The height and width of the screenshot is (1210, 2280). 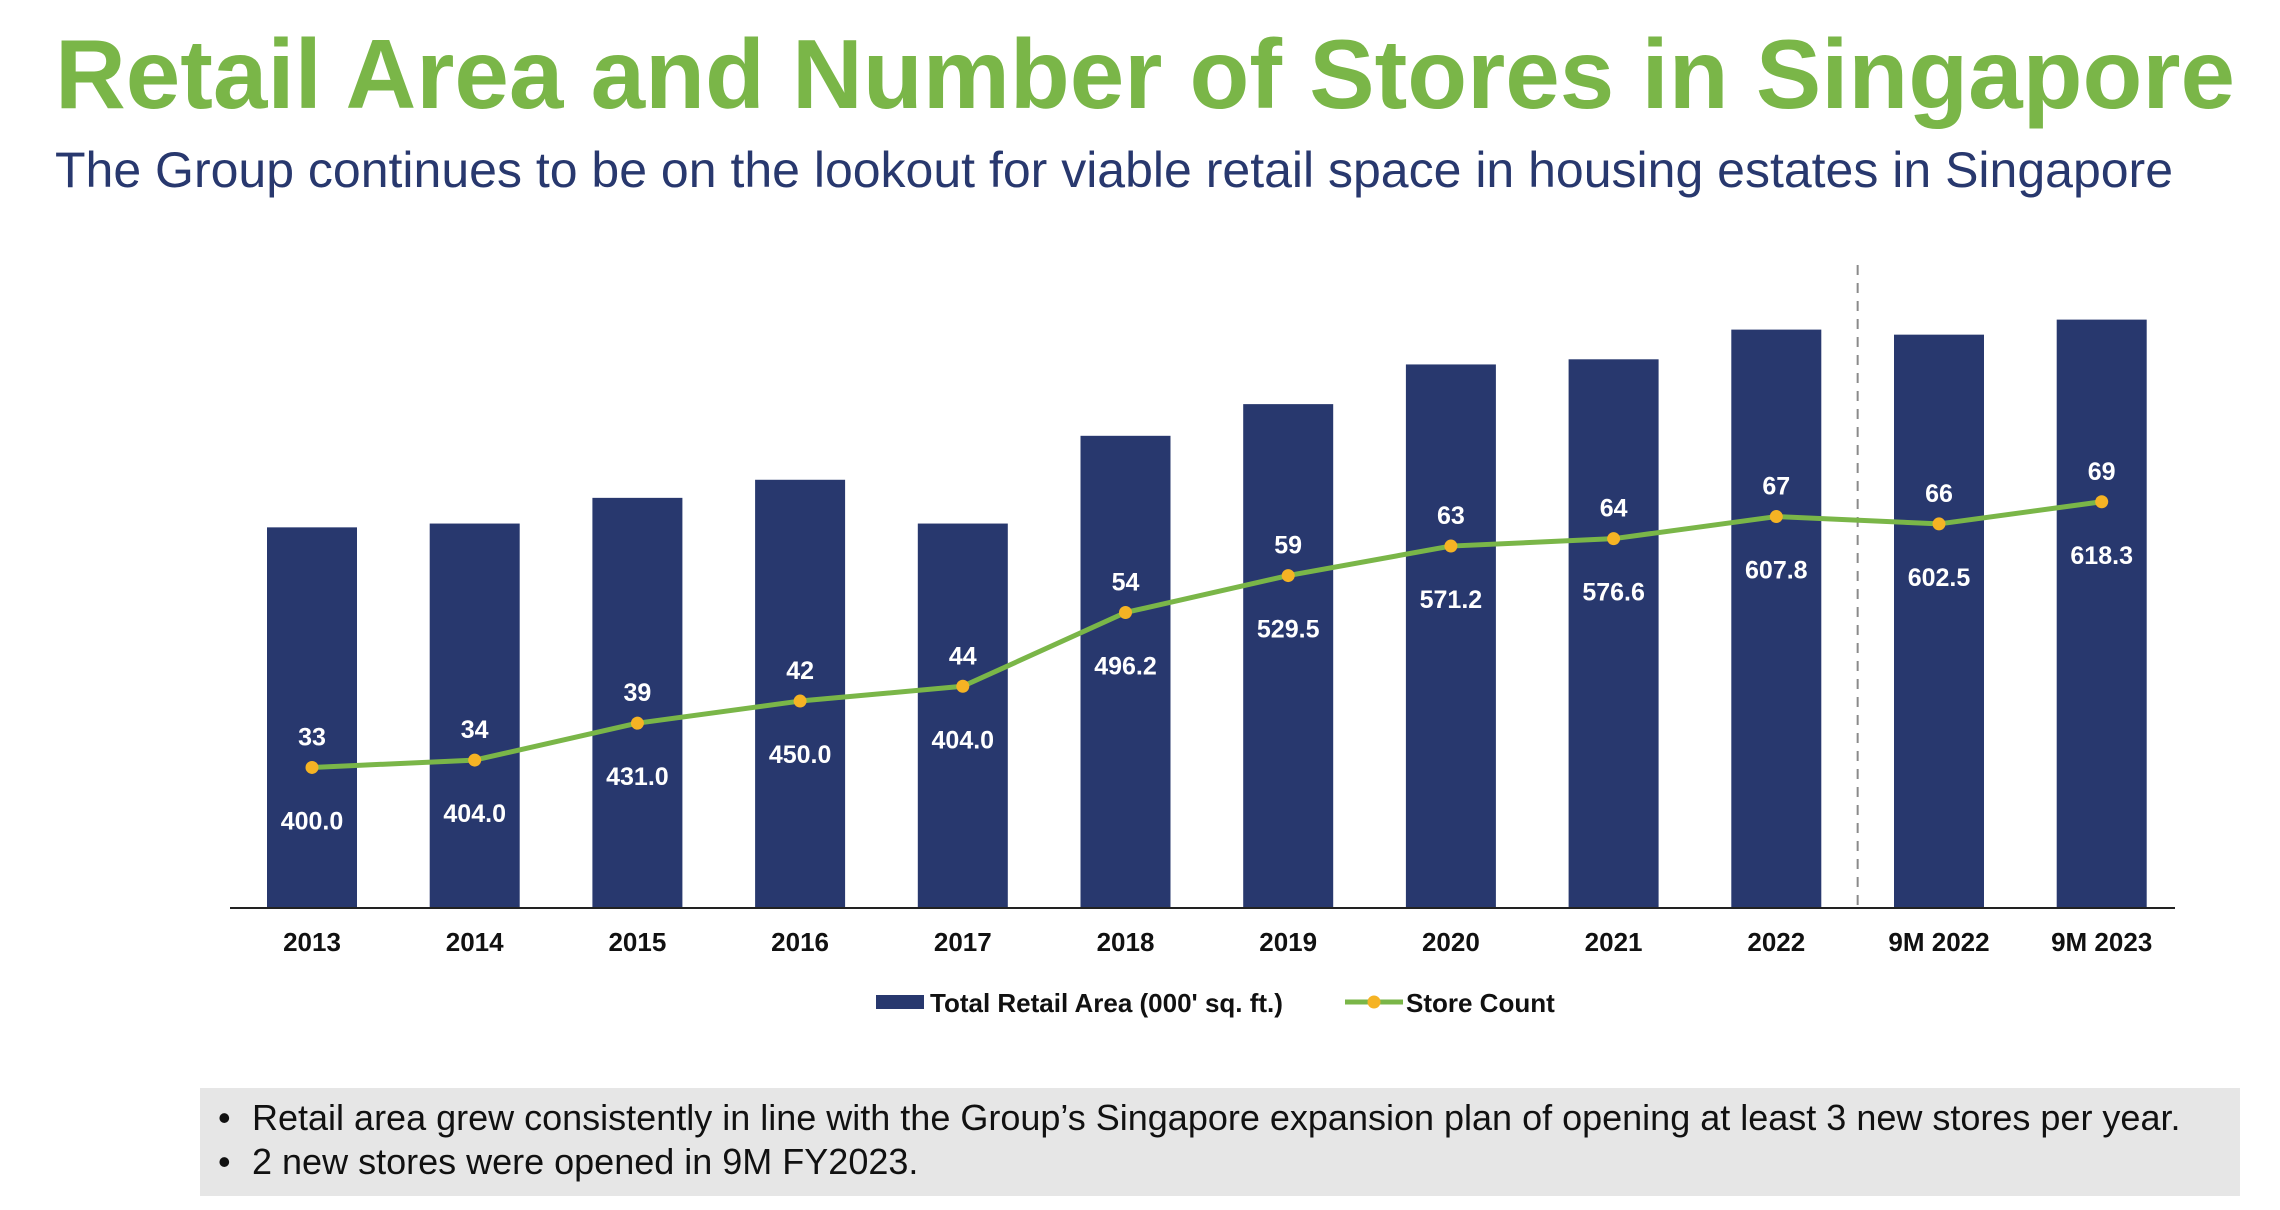 I want to click on legend-swatch-bars, so click(x=900, y=1002).